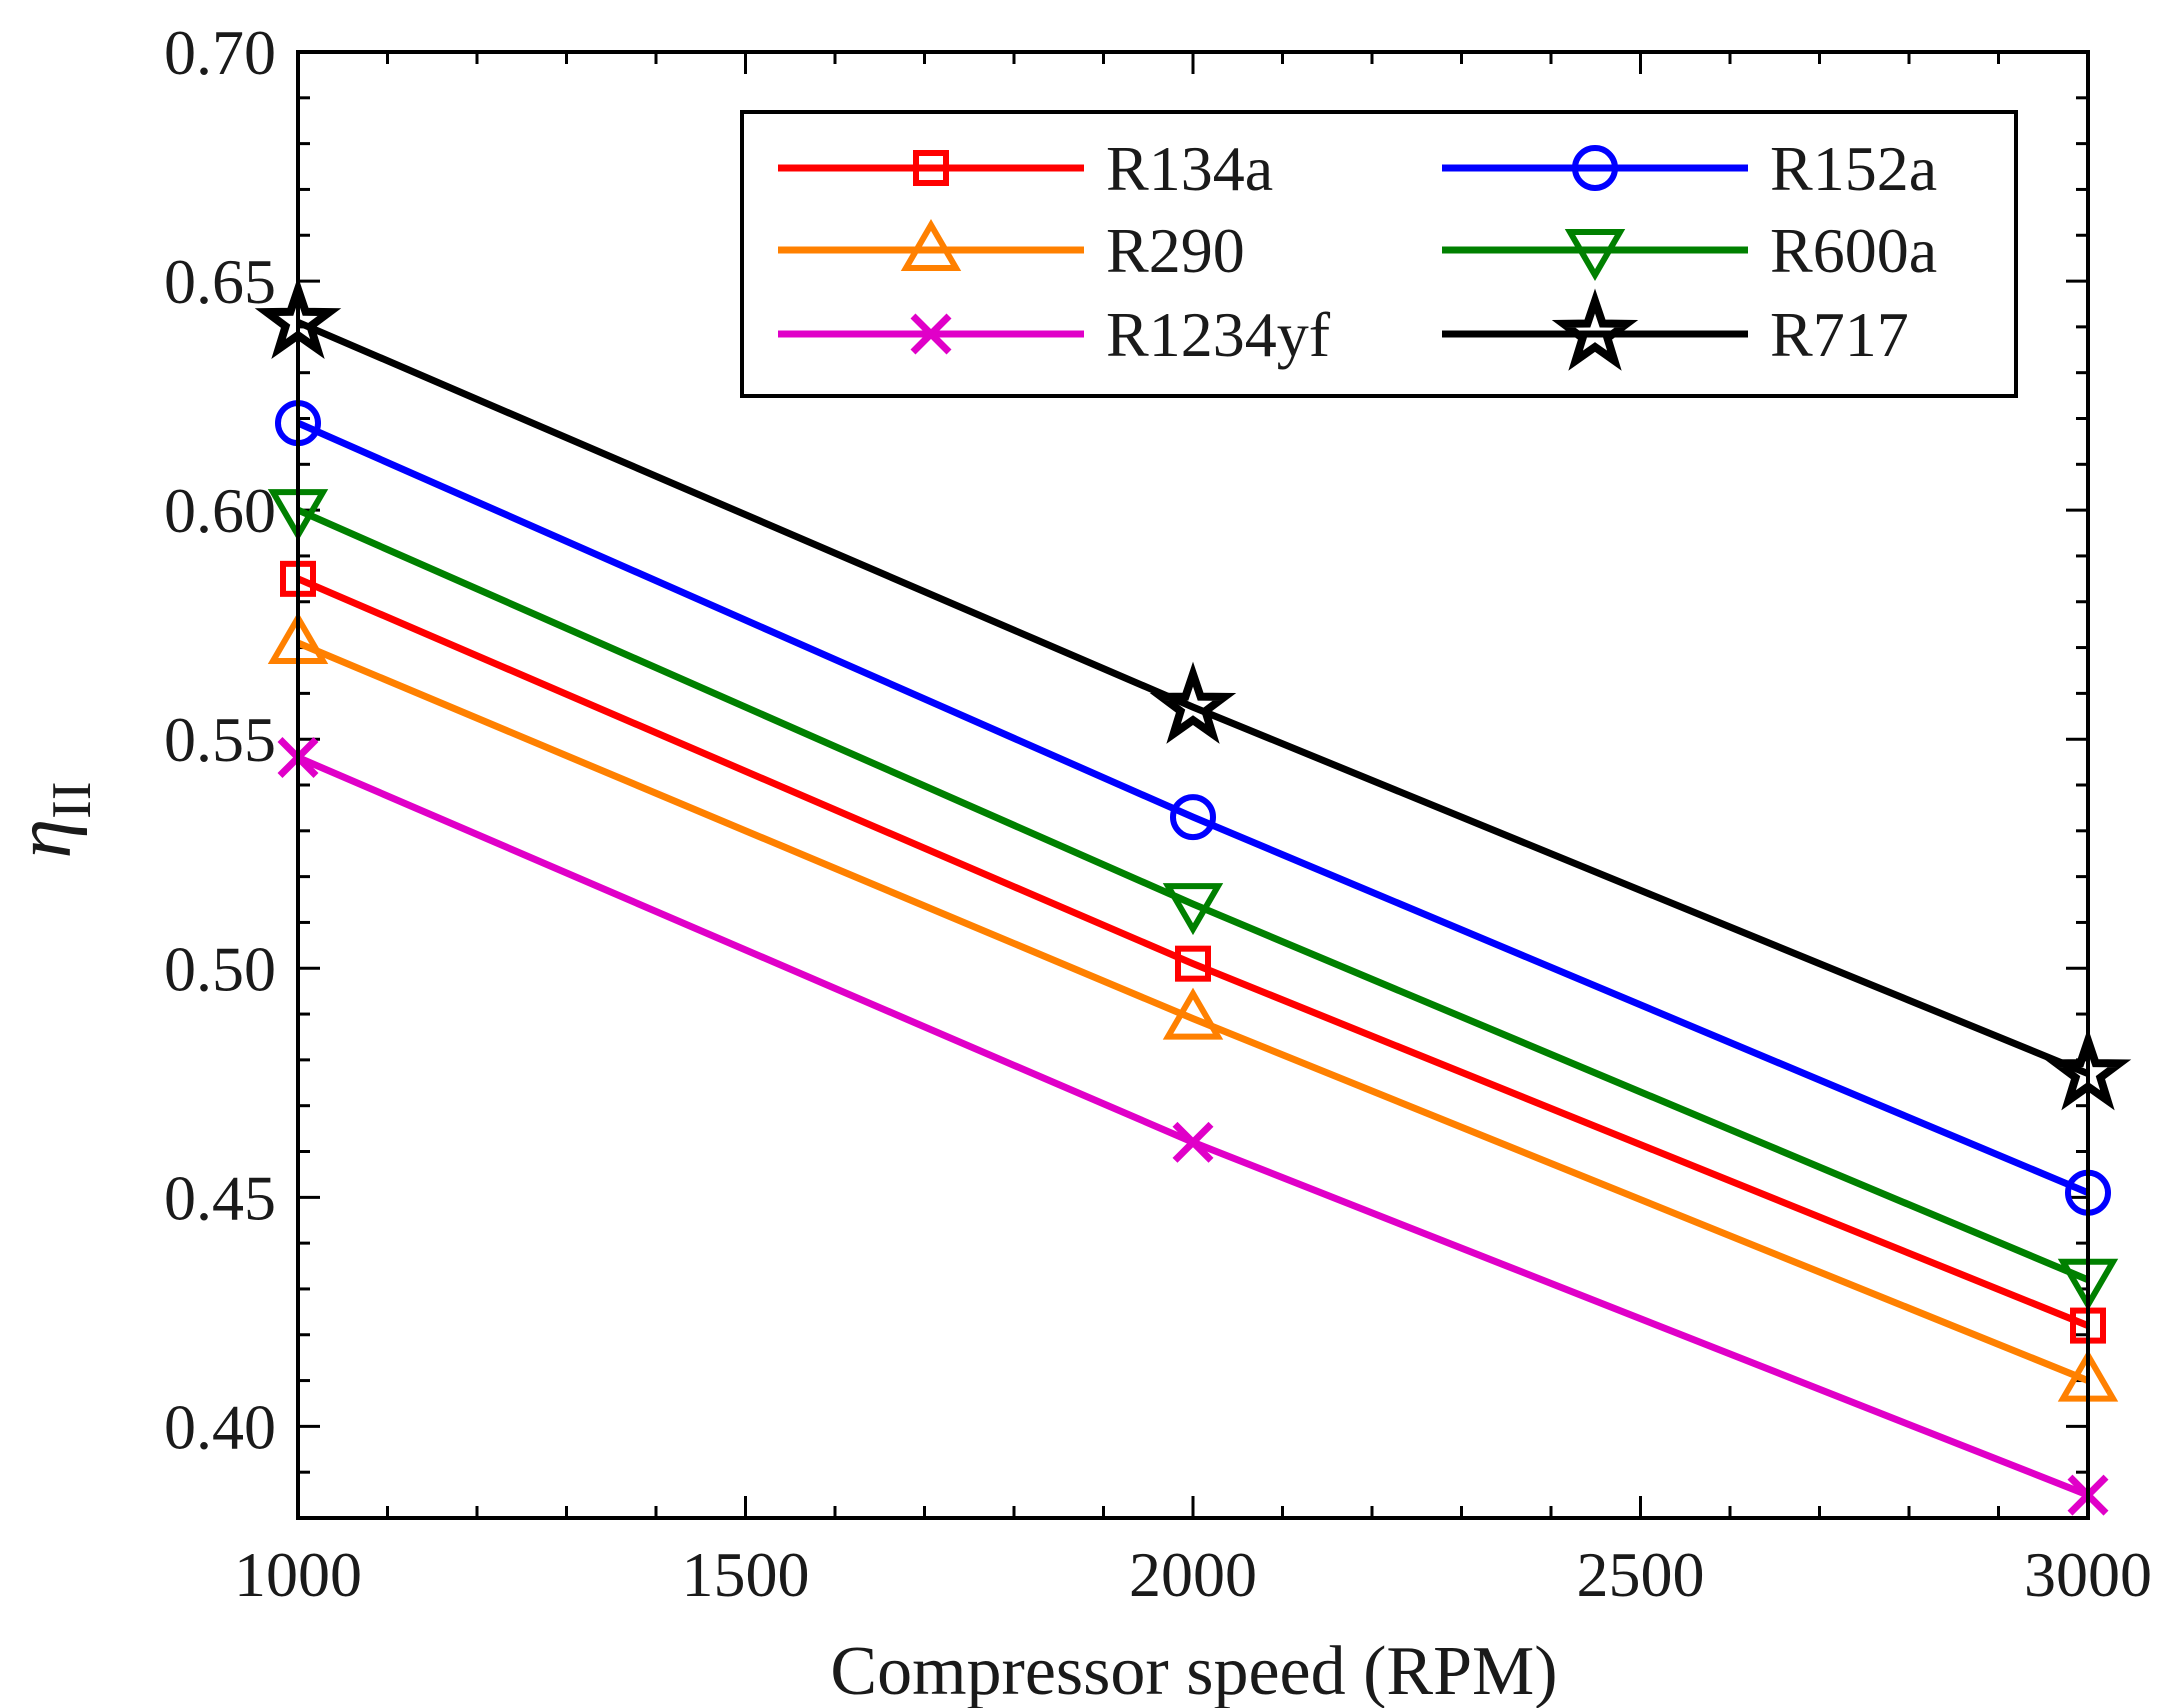  I want to click on data-point-r152a, so click(1193, 817).